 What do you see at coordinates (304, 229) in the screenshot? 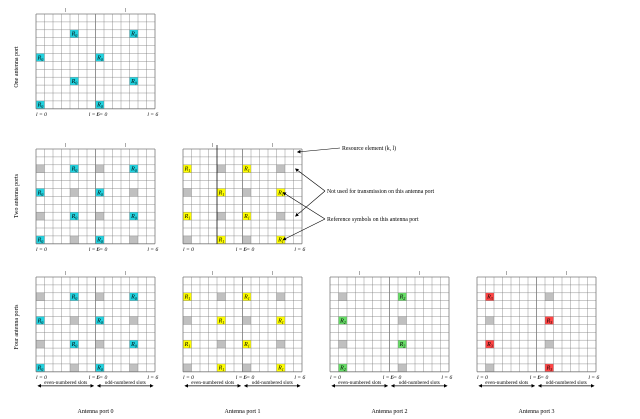
I see `callout-reference-symbols-arrow` at bounding box center [304, 229].